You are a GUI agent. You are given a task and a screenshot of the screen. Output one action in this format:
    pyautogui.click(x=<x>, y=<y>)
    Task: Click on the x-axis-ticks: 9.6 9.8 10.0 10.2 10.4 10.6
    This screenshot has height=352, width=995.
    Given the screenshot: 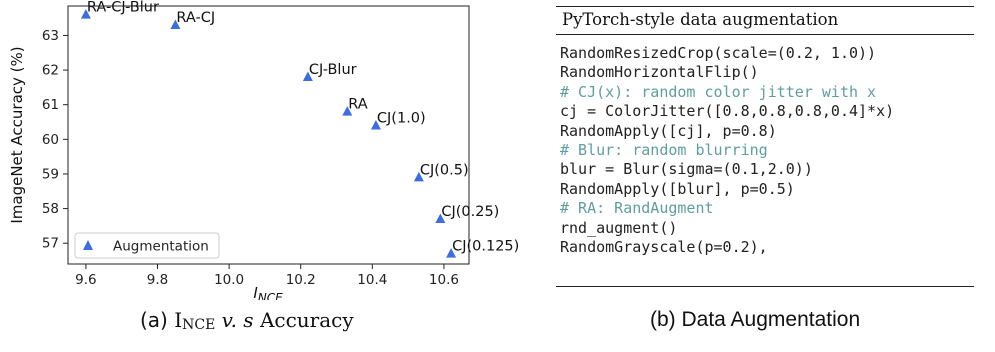 What is the action you would take?
    pyautogui.click(x=267, y=276)
    